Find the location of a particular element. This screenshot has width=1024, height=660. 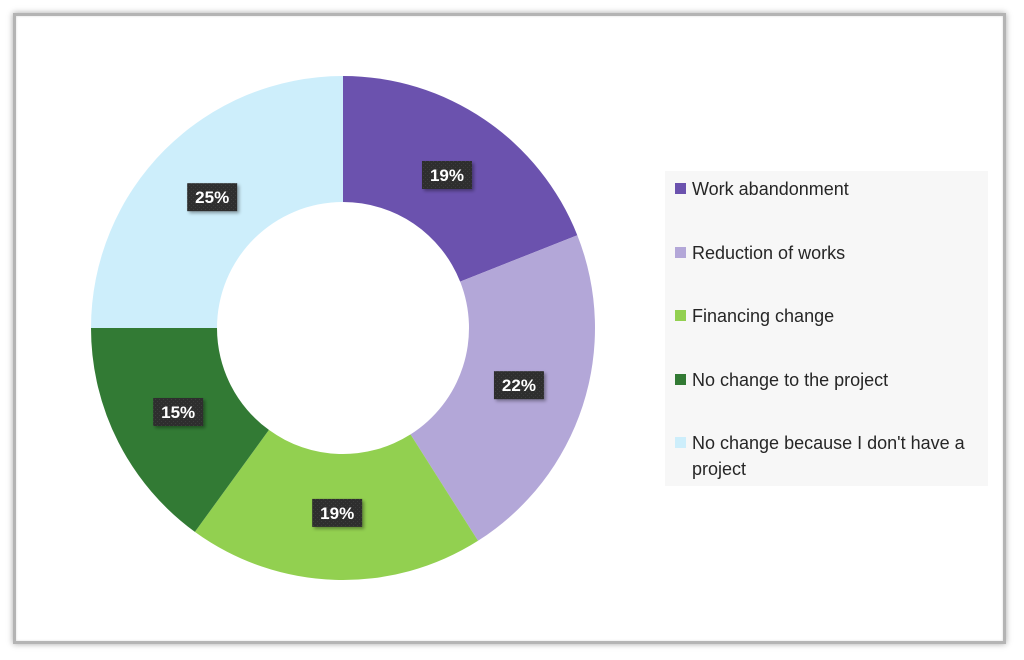

data-label-text: 25% is located at coordinates (212, 197).